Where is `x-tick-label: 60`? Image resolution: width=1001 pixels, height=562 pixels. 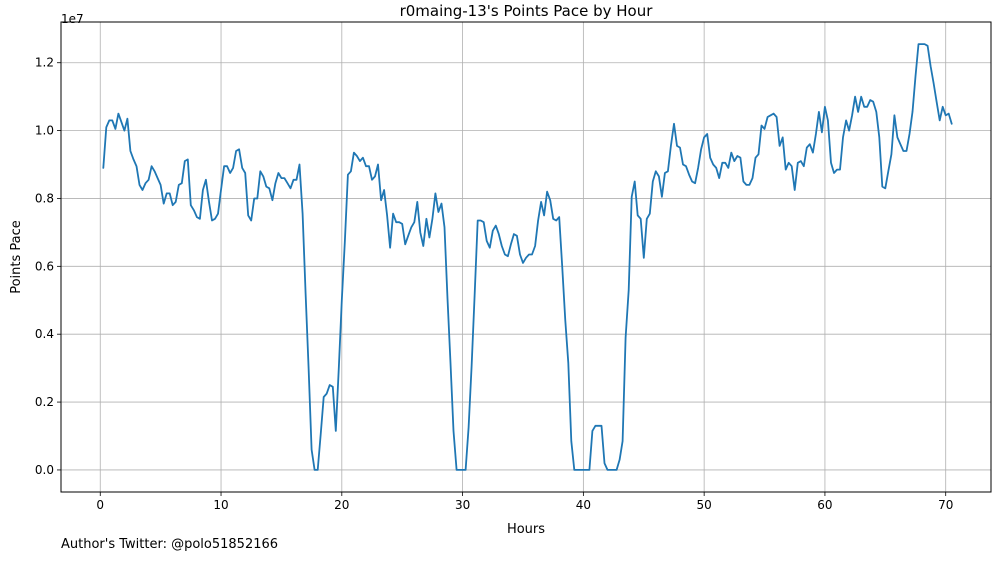 x-tick-label: 60 is located at coordinates (824, 505).